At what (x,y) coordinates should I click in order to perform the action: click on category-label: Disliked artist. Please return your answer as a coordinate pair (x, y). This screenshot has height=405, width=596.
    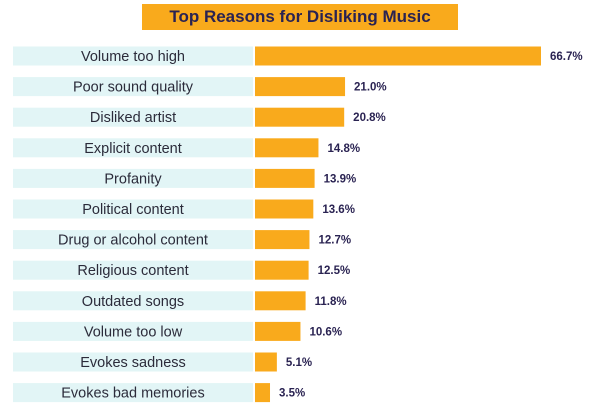
    Looking at the image, I should click on (133, 118).